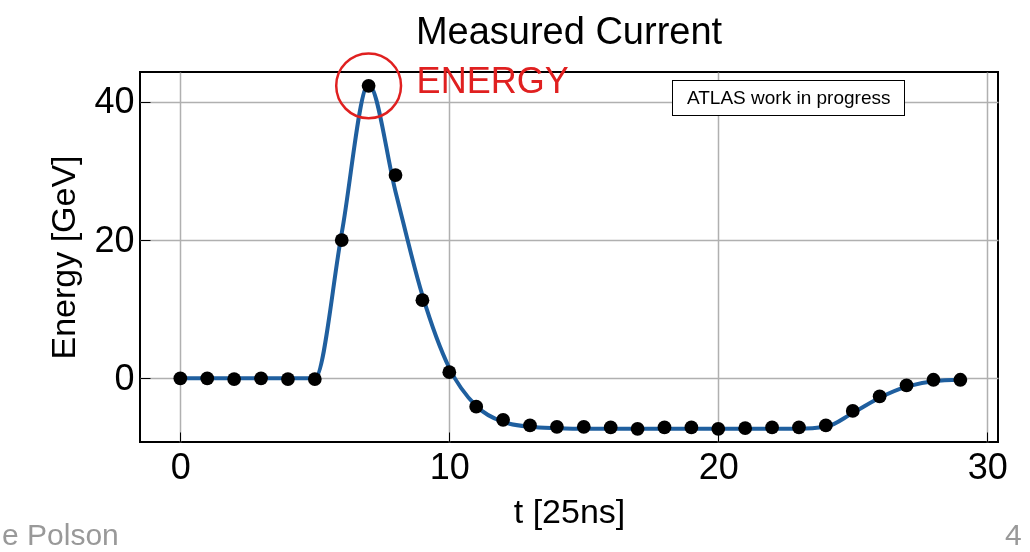  Describe the element at coordinates (63, 257) in the screenshot. I see `y-axis-title: Energy [GeV]` at that location.